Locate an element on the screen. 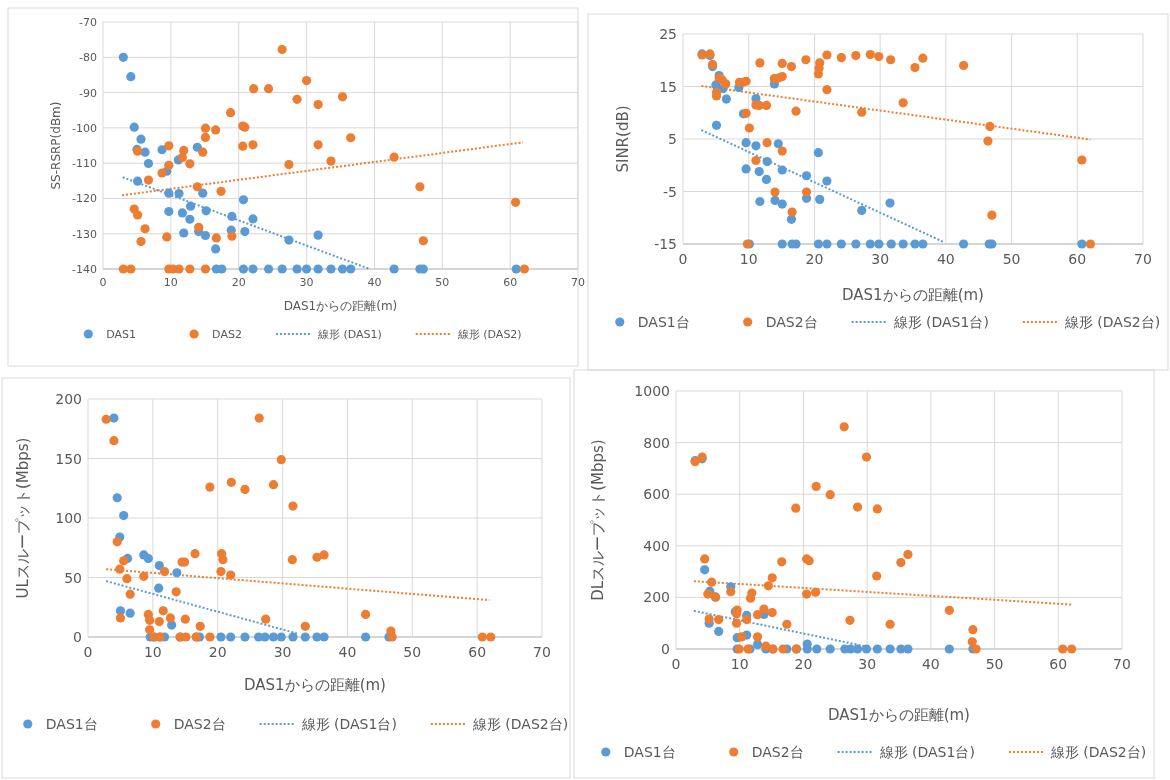 The height and width of the screenshot is (780, 1170). x-tick-label: 70 is located at coordinates (542, 652).